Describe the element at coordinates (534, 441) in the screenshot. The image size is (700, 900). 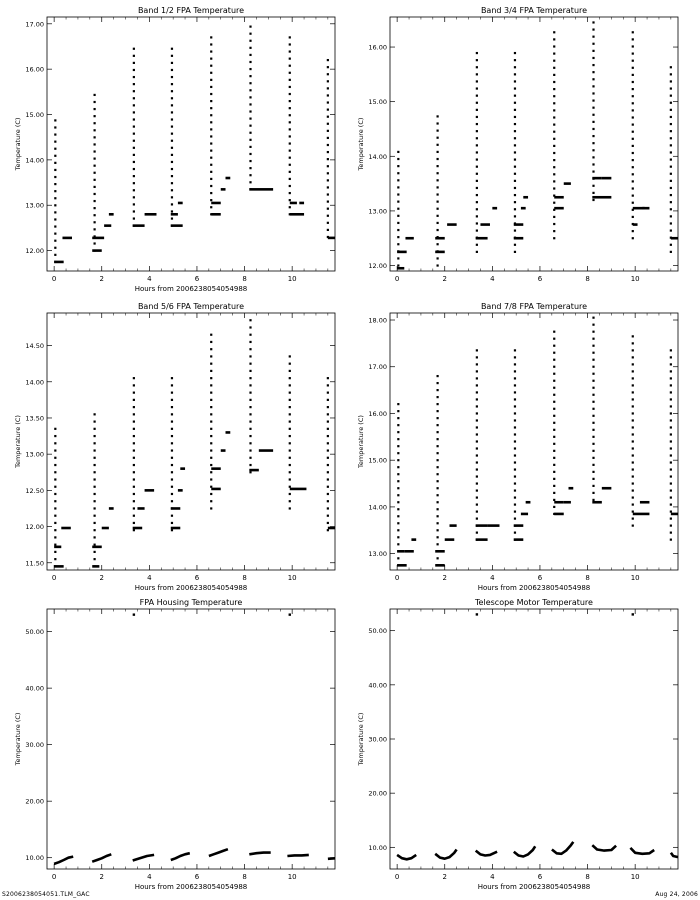
I see `plot-frame` at that location.